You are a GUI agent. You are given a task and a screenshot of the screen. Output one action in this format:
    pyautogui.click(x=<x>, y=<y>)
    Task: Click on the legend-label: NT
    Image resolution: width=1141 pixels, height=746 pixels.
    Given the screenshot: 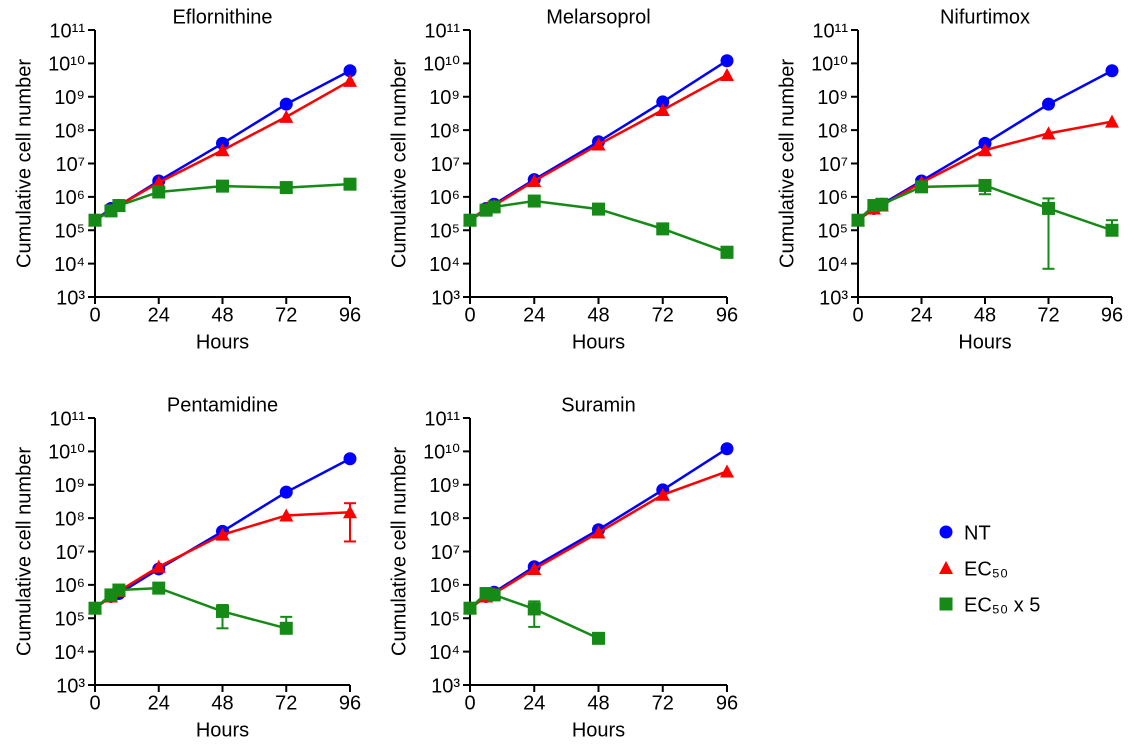 What is the action you would take?
    pyautogui.click(x=977, y=533)
    